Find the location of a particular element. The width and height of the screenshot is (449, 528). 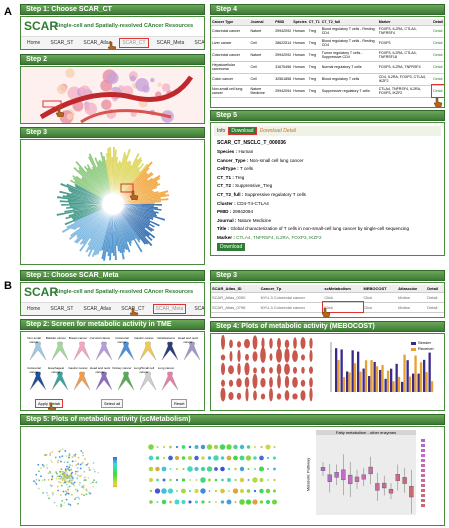

button: Reset is located at coordinates (179, 403).